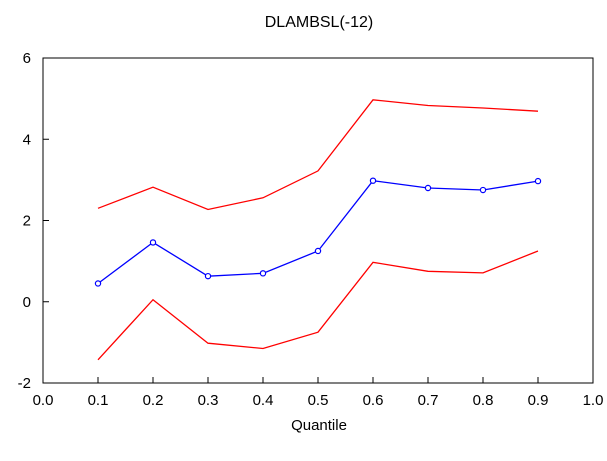 The height and width of the screenshot is (461, 607). Describe the element at coordinates (319, 22) in the screenshot. I see `chart-title: DLAMBSL(-12)` at that location.